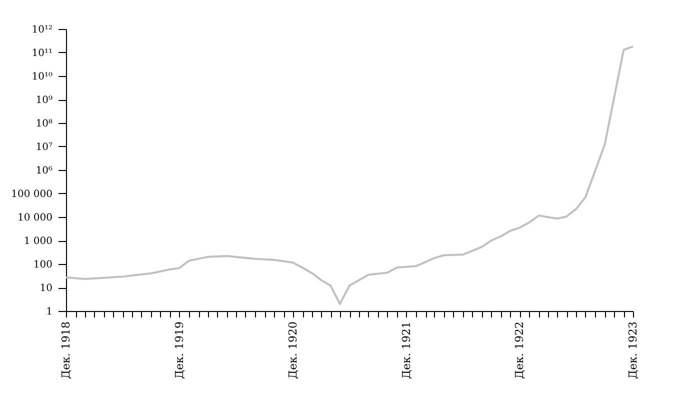 The width and height of the screenshot is (680, 398). Describe the element at coordinates (519, 350) in the screenshot. I see `x-tick-label: Дек. 1922` at that location.